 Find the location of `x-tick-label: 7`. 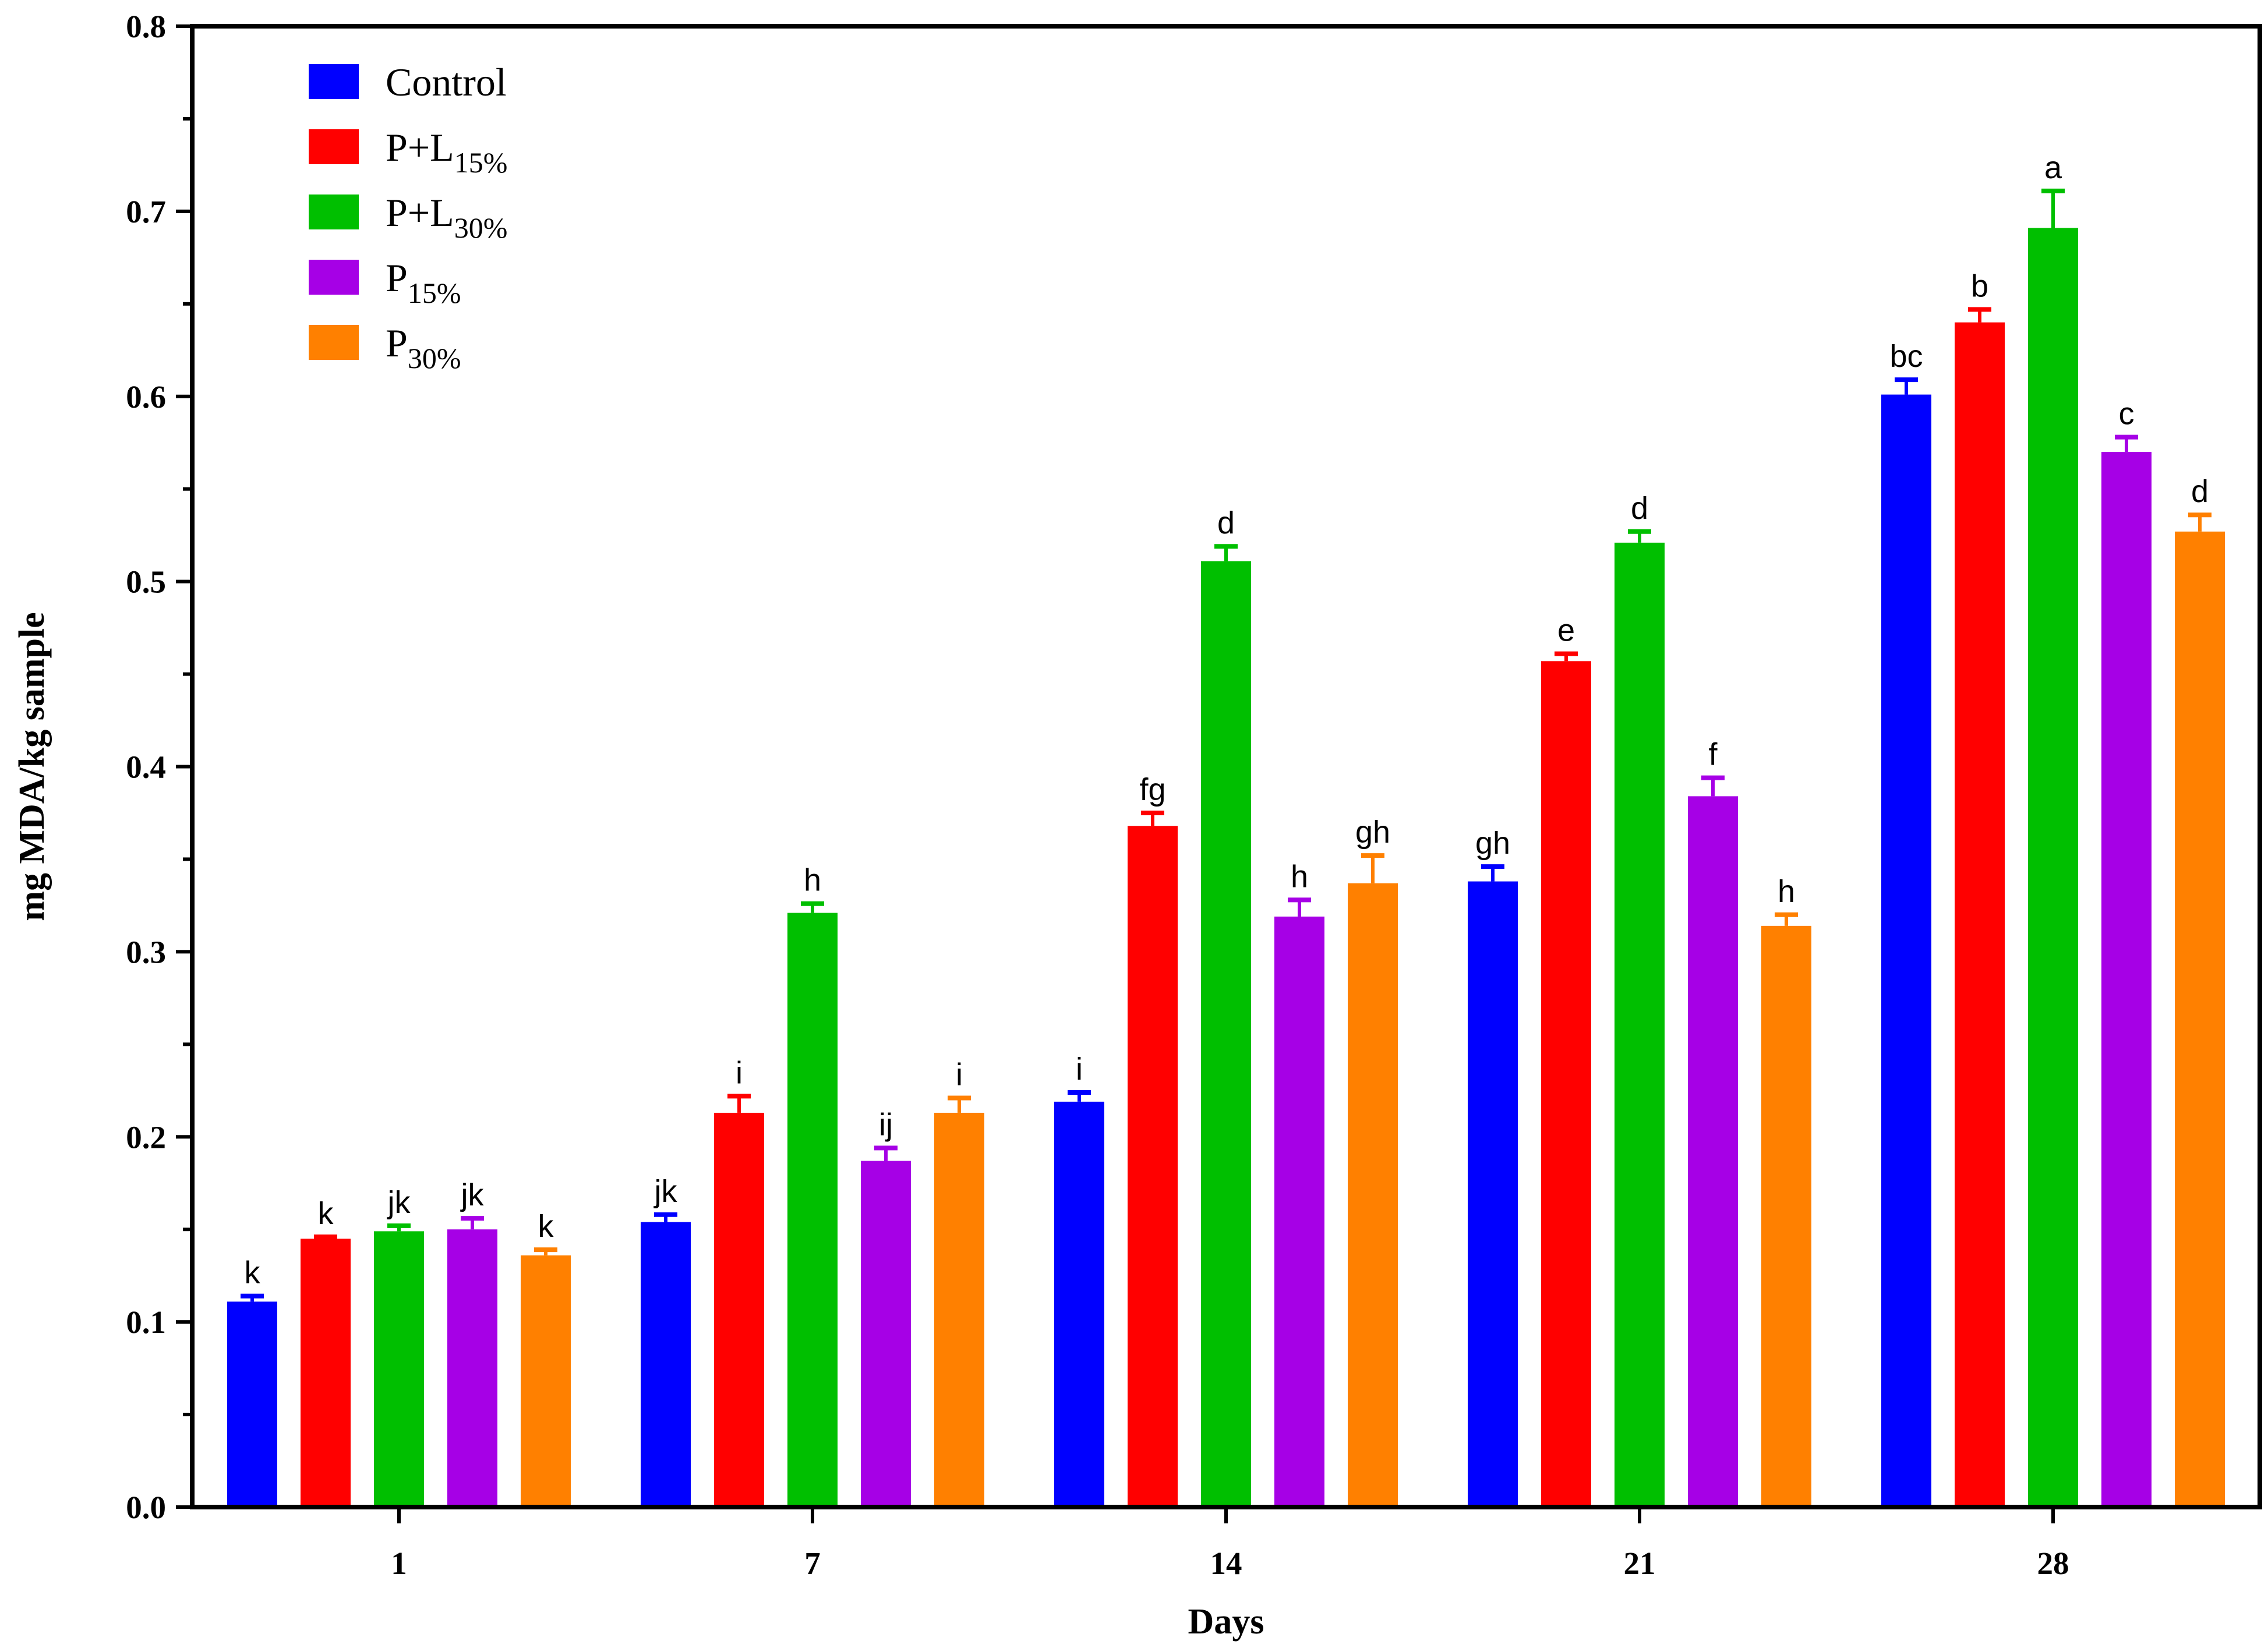

x-tick-label: 7 is located at coordinates (813, 1563).